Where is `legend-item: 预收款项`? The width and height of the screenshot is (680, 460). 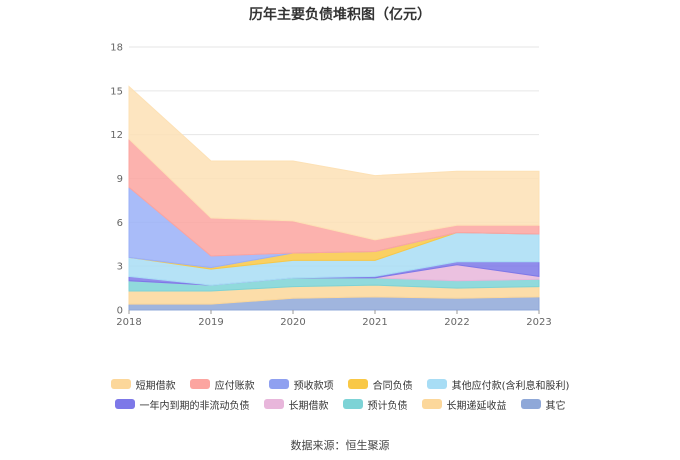
legend-item: 预收款项 is located at coordinates (301, 384).